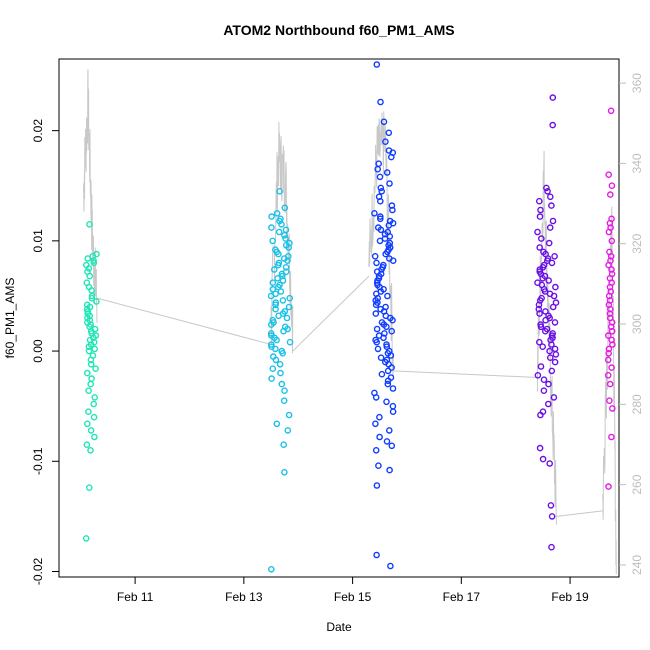 This screenshot has height=650, width=650. I want to click on y-left-tick-label: -0.01, so click(38, 461).